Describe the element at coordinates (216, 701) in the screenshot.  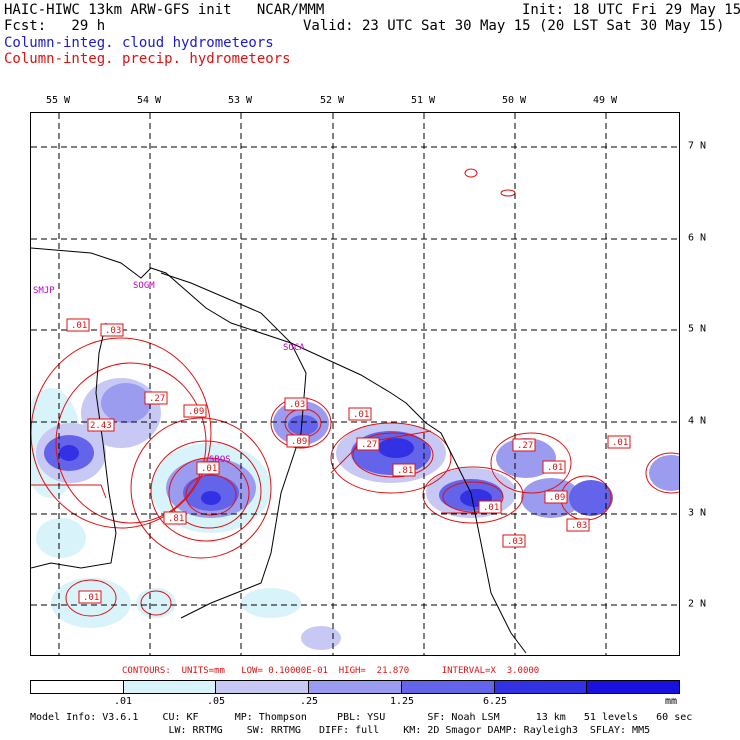
I see `colorbar-label-2: .05` at that location.